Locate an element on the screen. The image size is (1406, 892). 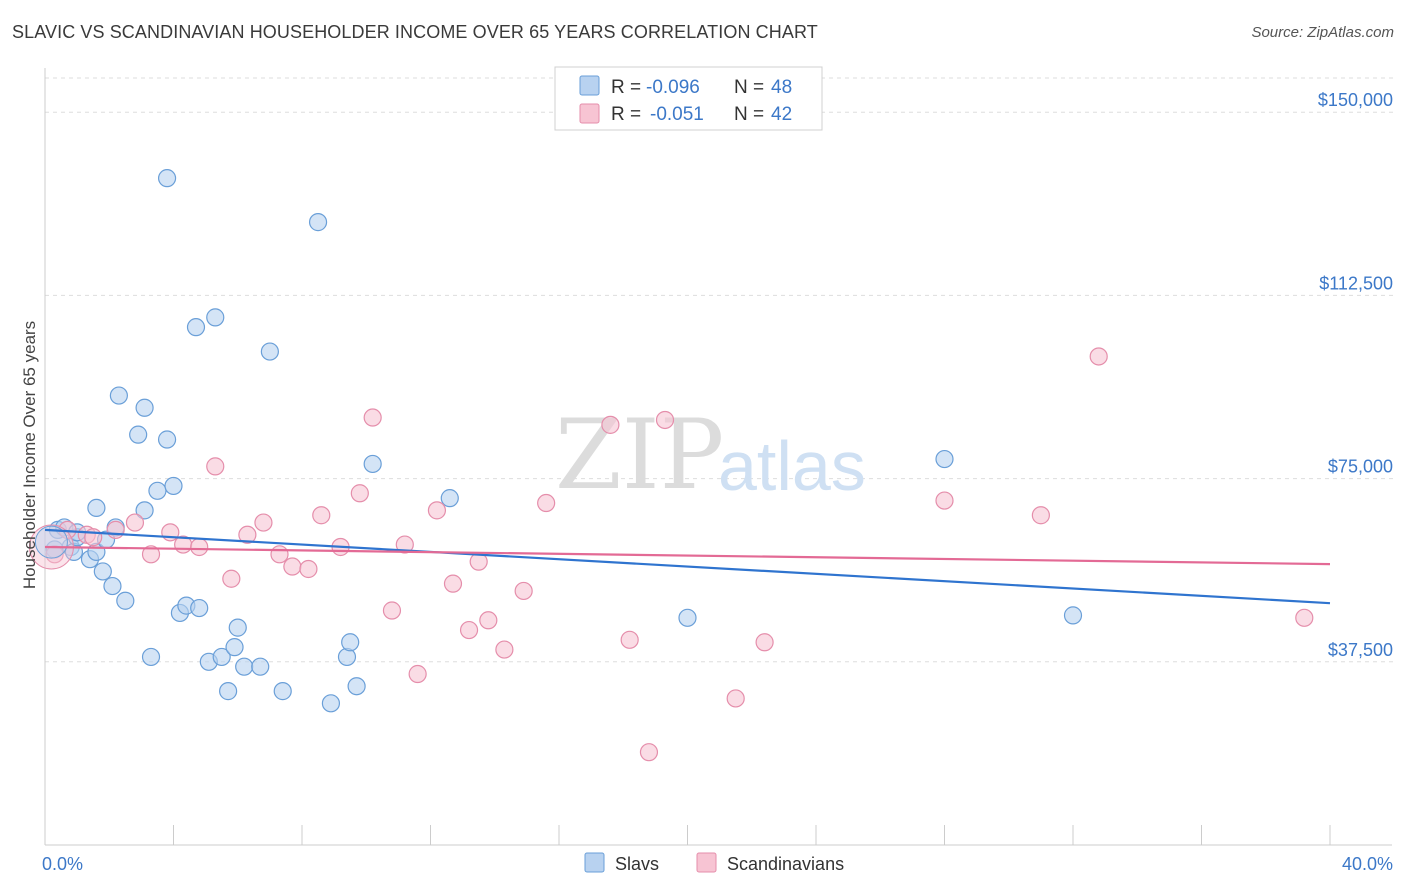
y-tick-label: $75,000 is located at coordinates (1360, 467).